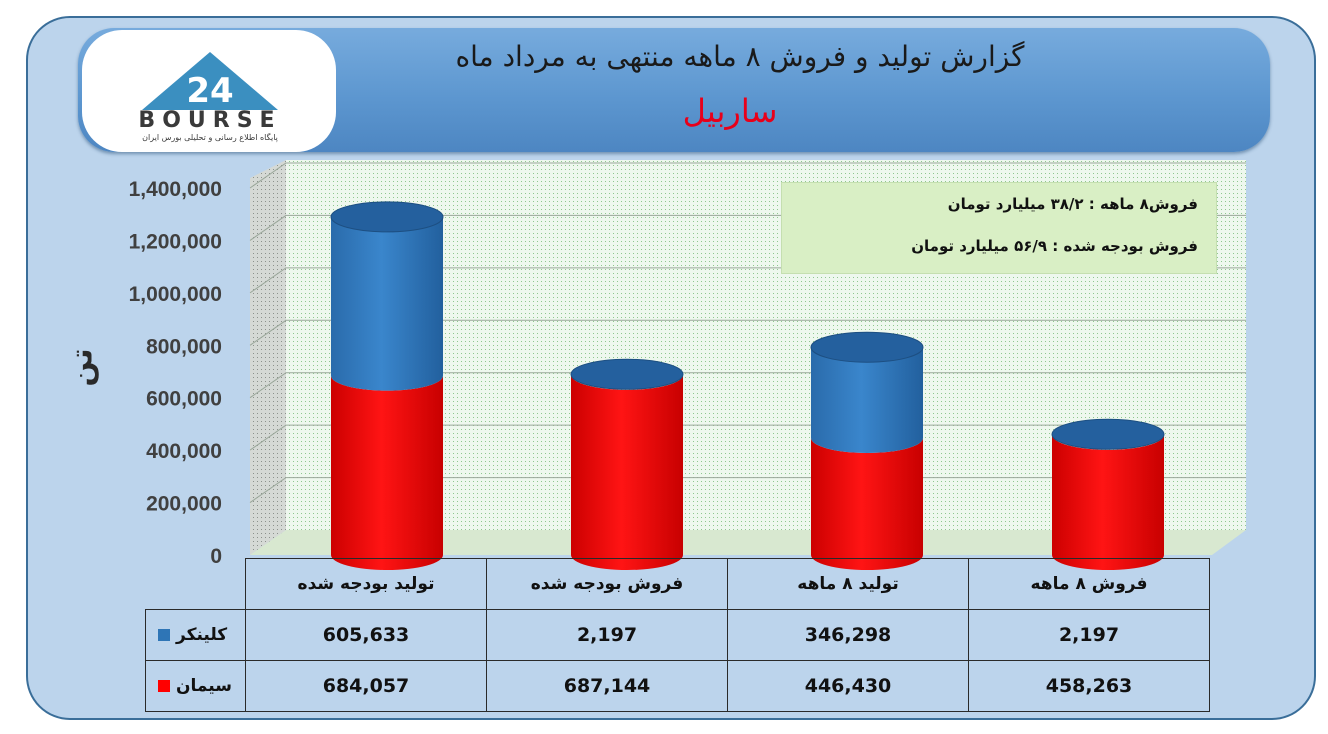 Image resolution: width=1328 pixels, height=734 pixels. Describe the element at coordinates (848, 686) in the screenshot. I see `table-cell: 446,430` at that location.